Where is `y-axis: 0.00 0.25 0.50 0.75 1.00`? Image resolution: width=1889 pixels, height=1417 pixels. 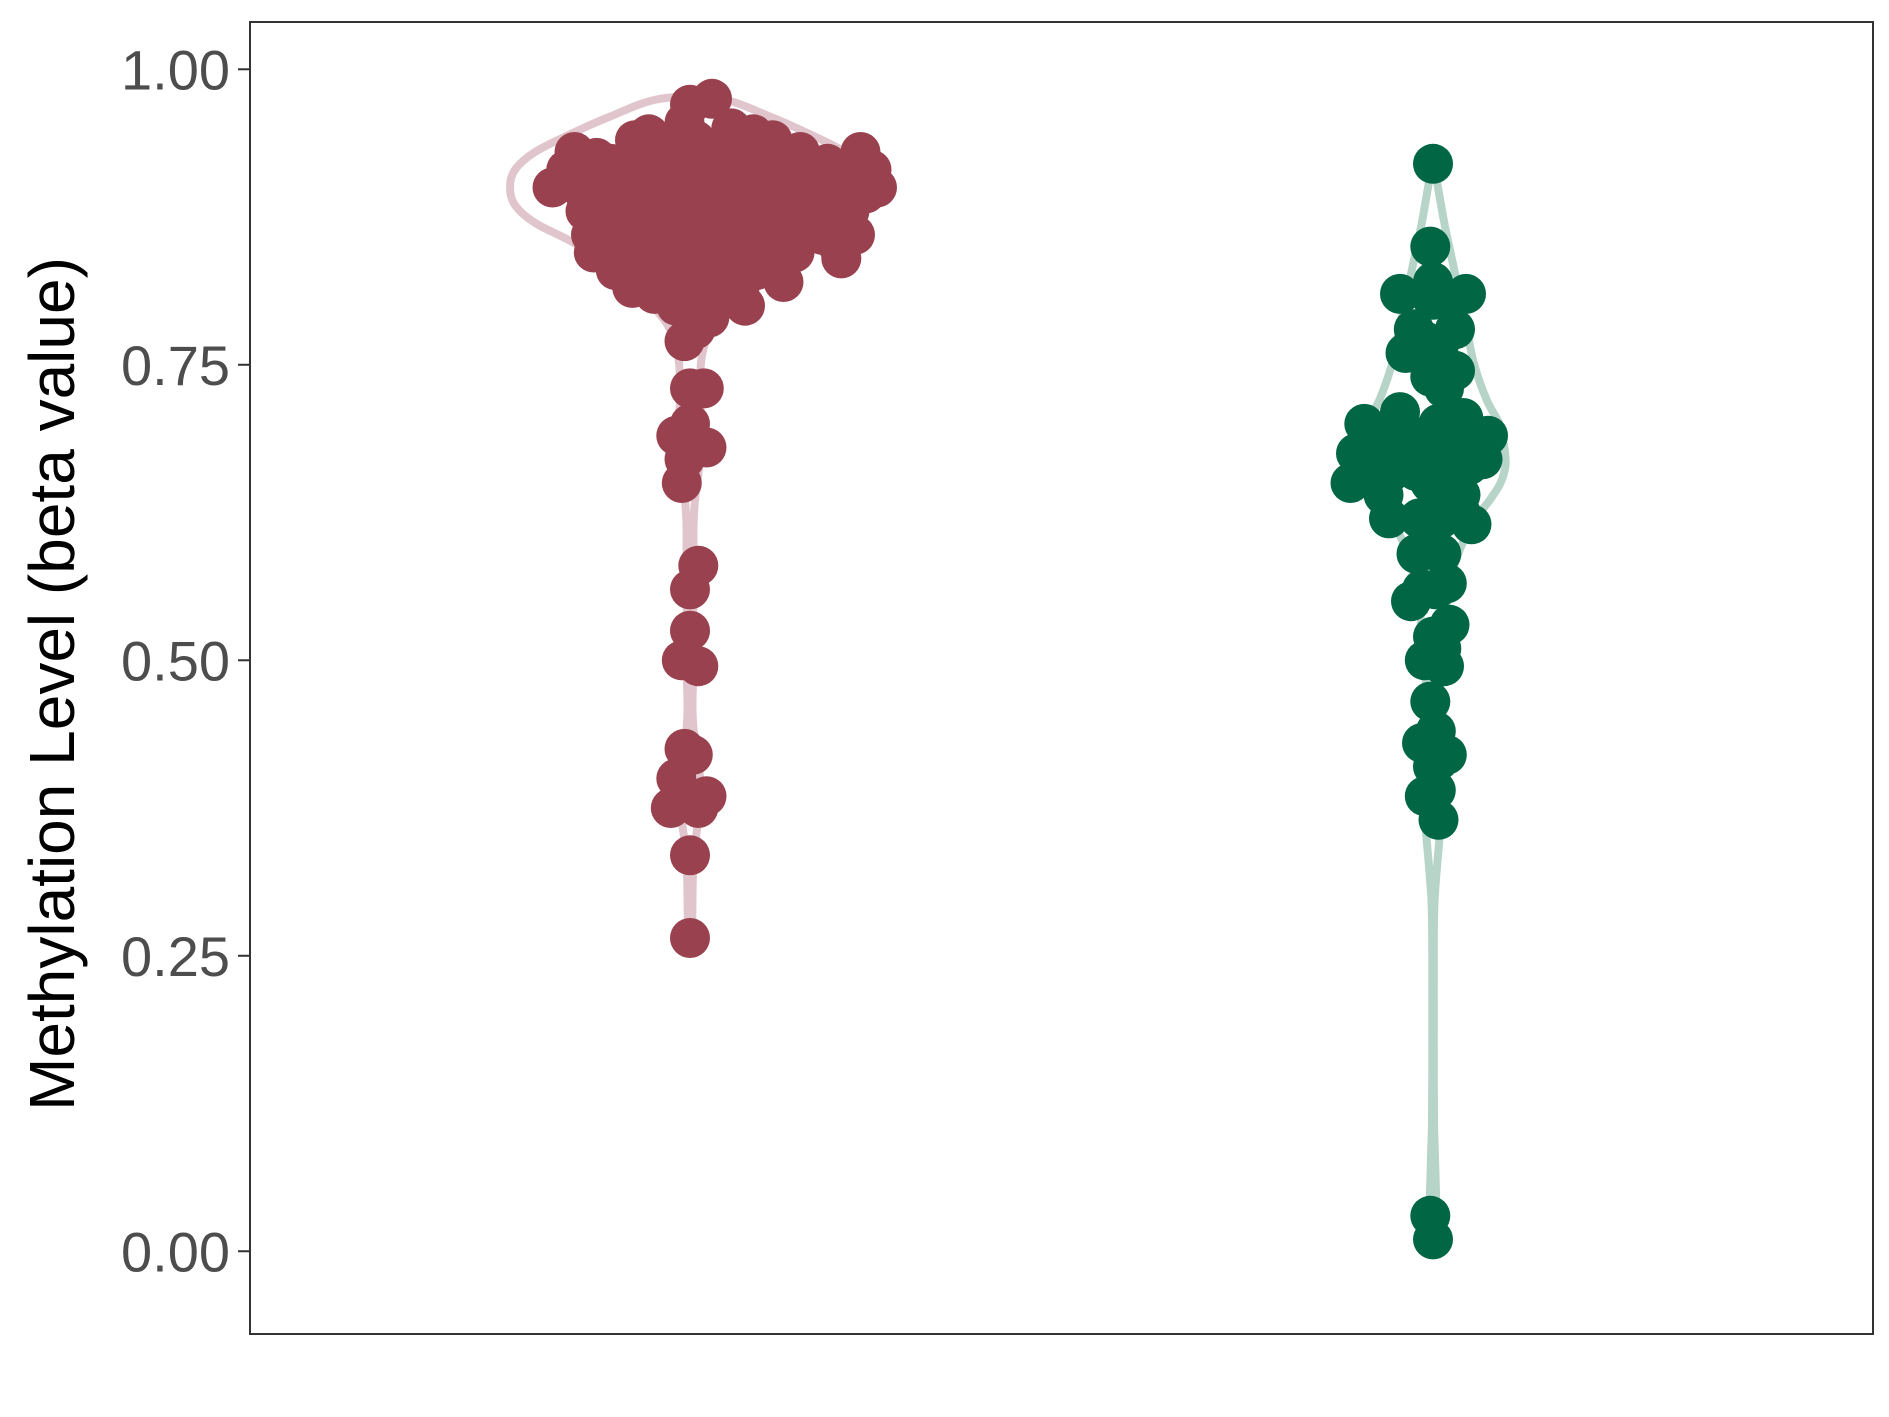
y-axis: 0.00 0.25 0.50 0.75 1.00 is located at coordinates (185, 660).